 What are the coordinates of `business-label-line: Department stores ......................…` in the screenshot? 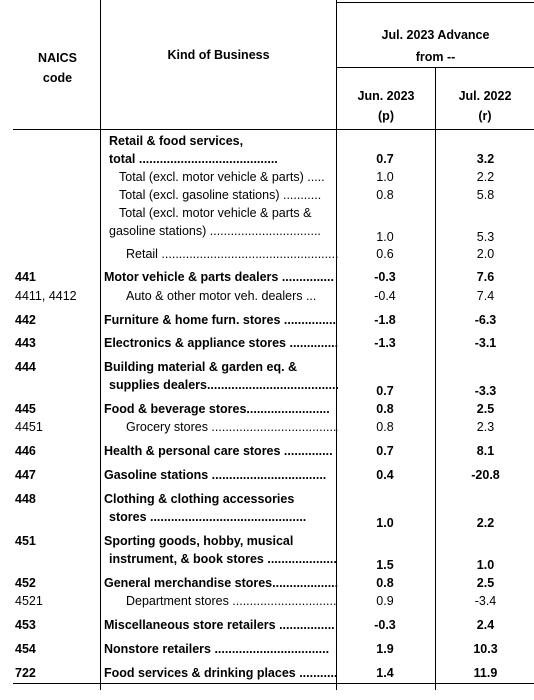 It's located at (231, 601).